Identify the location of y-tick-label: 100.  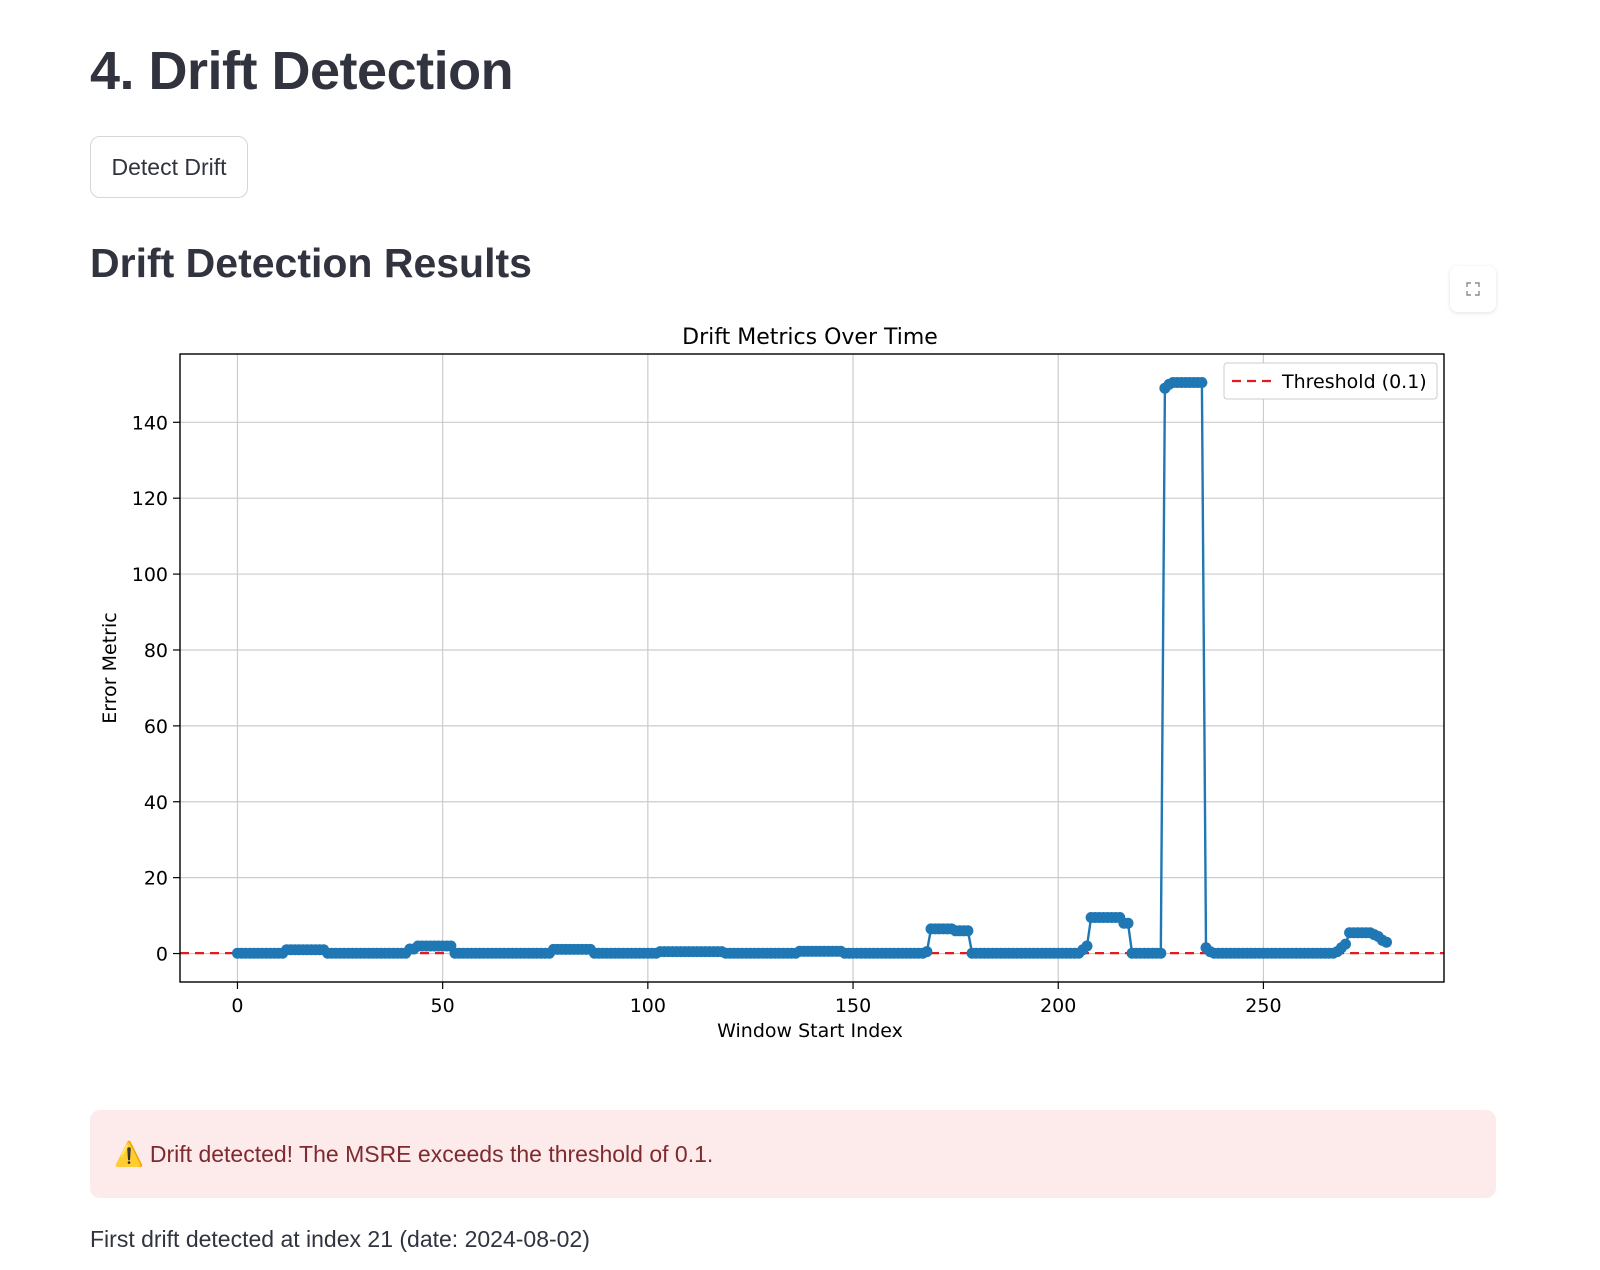
(150, 575).